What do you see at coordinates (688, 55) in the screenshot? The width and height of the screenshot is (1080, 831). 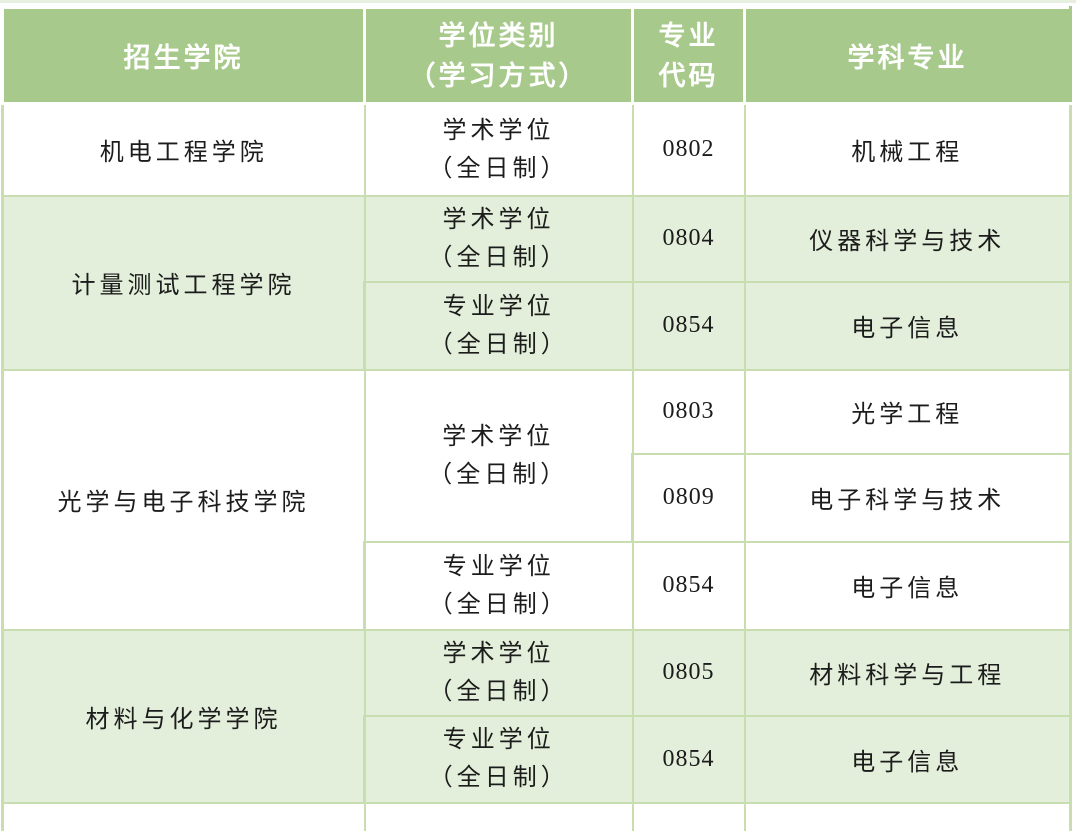 I see `header-major-code: 专业 代码` at bounding box center [688, 55].